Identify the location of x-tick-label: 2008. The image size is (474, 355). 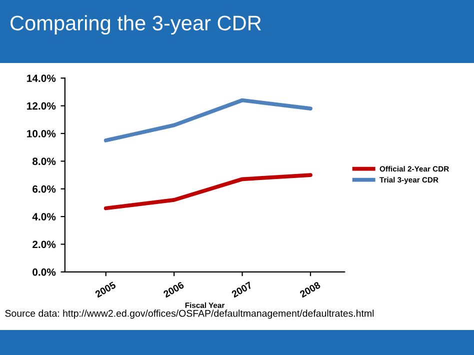
(310, 289).